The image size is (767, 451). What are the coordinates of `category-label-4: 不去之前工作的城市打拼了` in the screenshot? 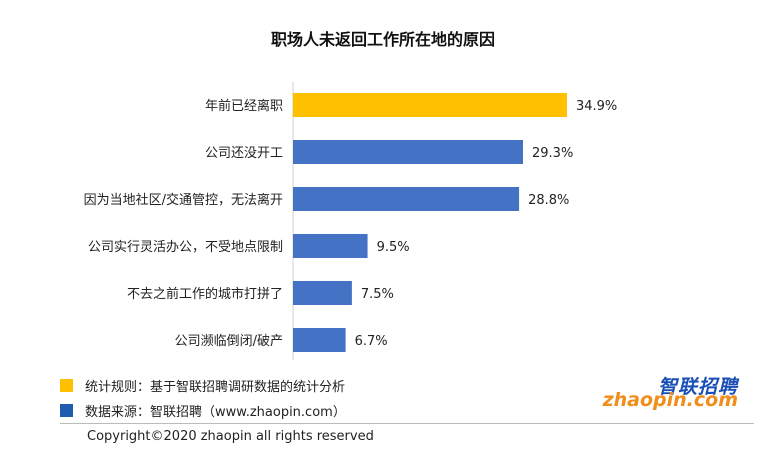 It's located at (205, 294).